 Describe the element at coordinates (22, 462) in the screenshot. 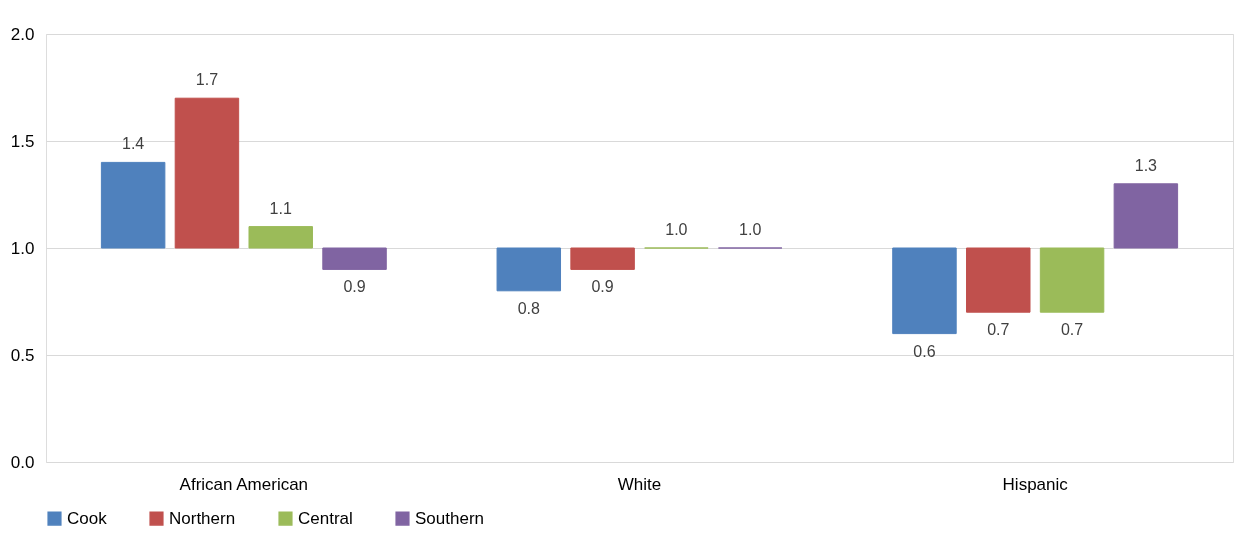

I see `y-tick-label: 0.0` at that location.